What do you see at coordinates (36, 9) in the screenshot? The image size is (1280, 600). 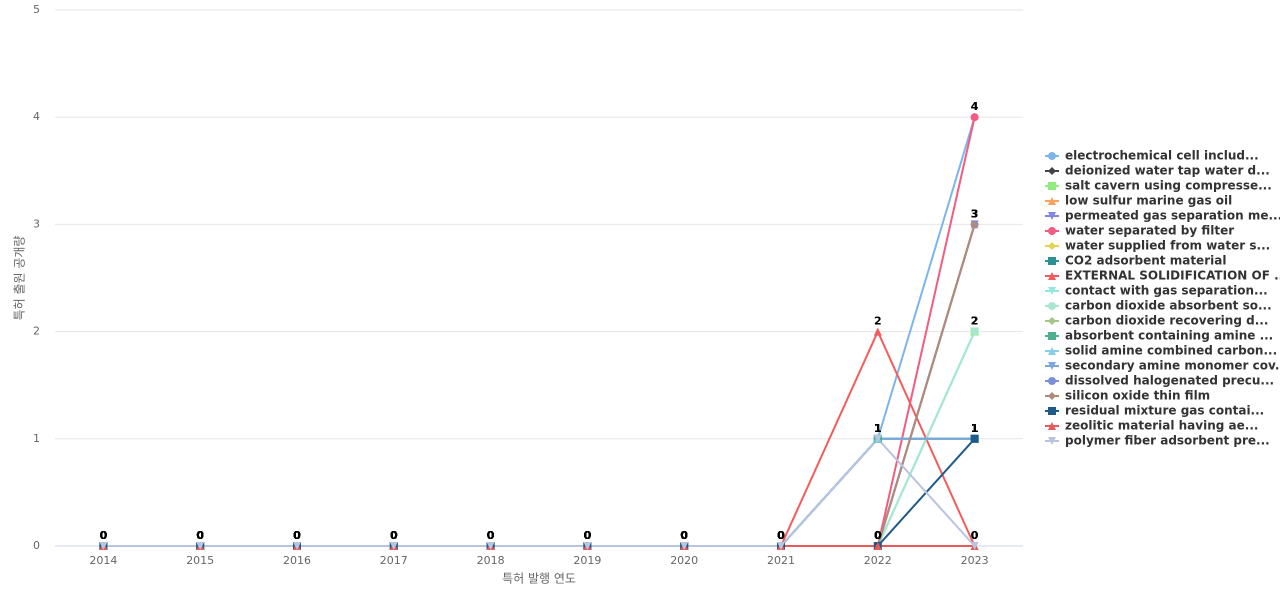 I see `y-tick-label: 5` at bounding box center [36, 9].